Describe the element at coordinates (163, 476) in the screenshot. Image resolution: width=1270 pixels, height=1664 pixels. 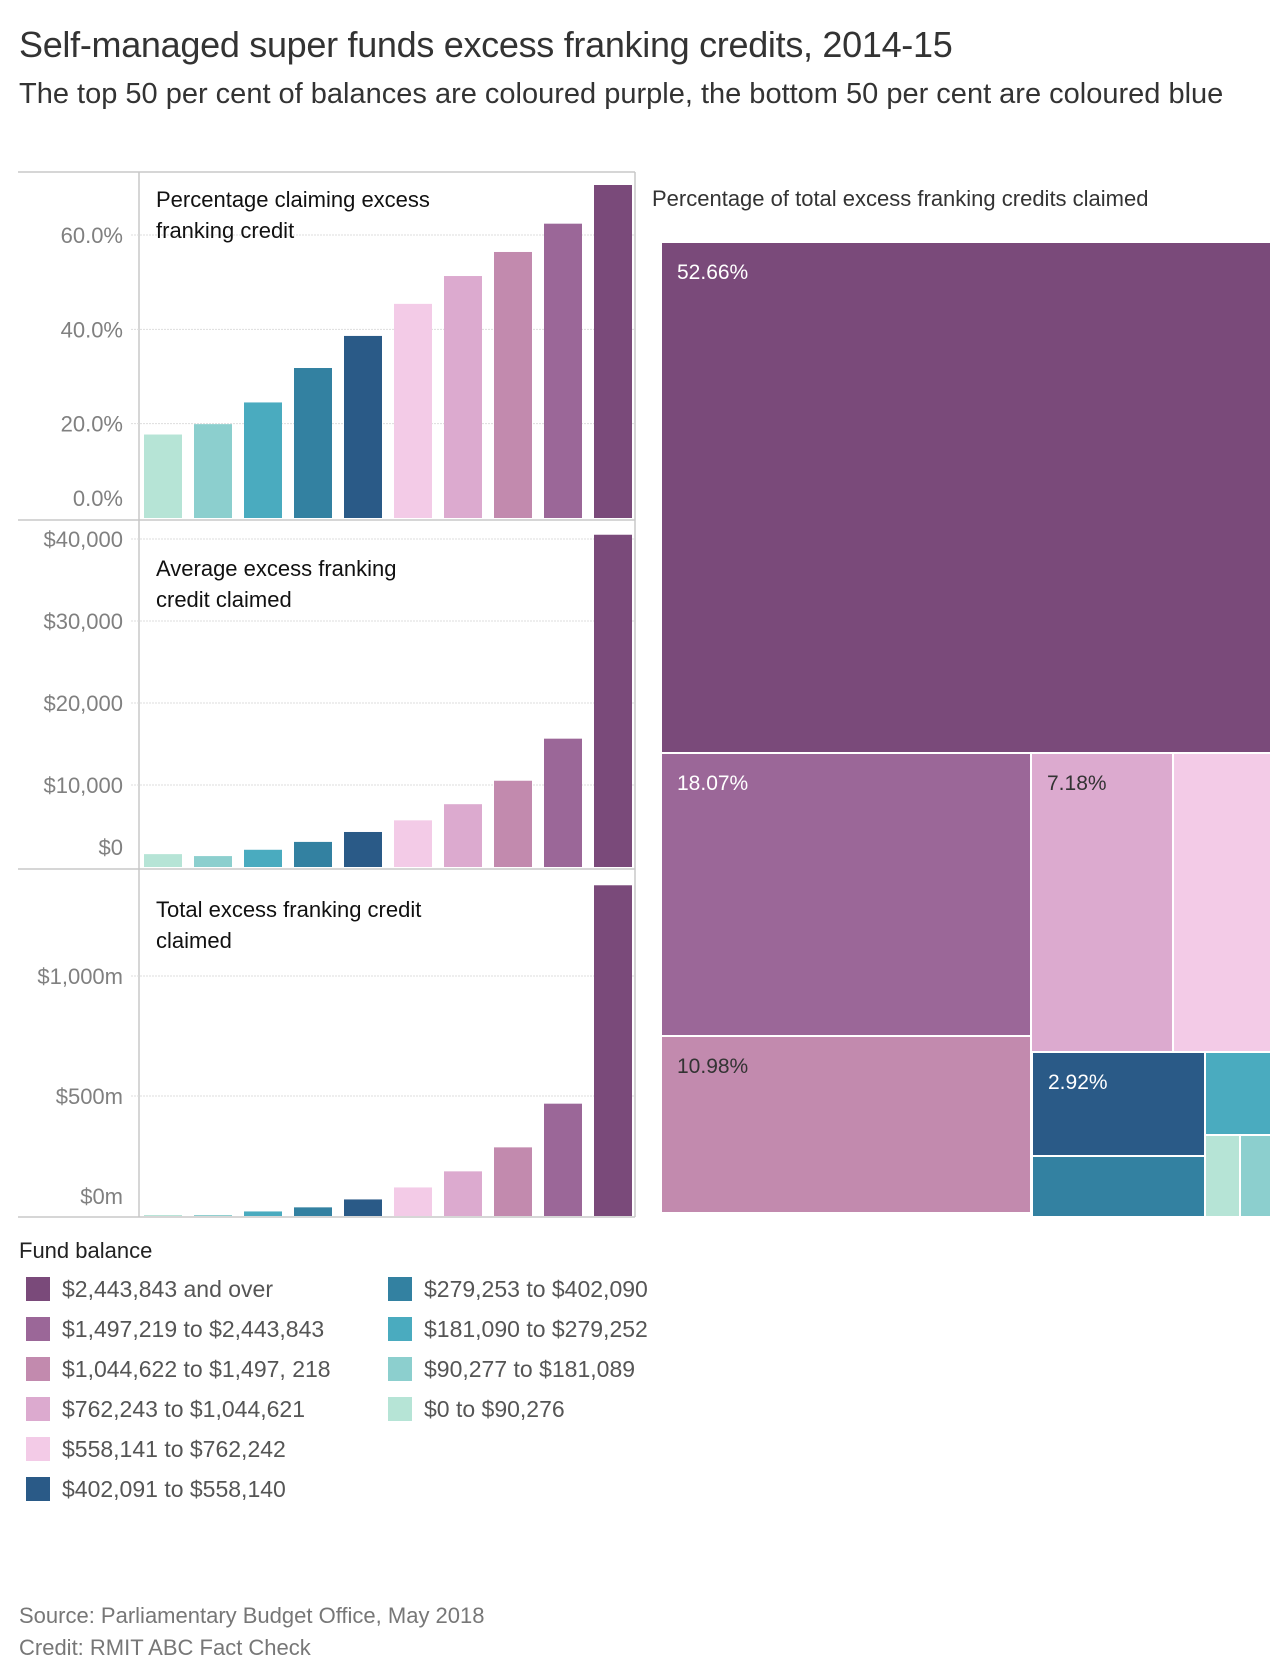
I see `bar: $0 to $90,276: 17.7` at that location.